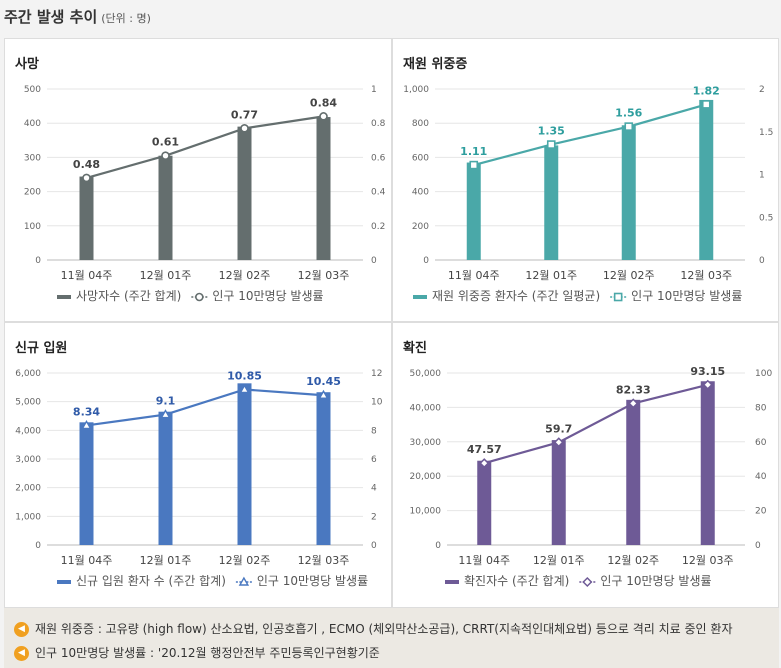  I want to click on data-label: 0.61, so click(165, 142).